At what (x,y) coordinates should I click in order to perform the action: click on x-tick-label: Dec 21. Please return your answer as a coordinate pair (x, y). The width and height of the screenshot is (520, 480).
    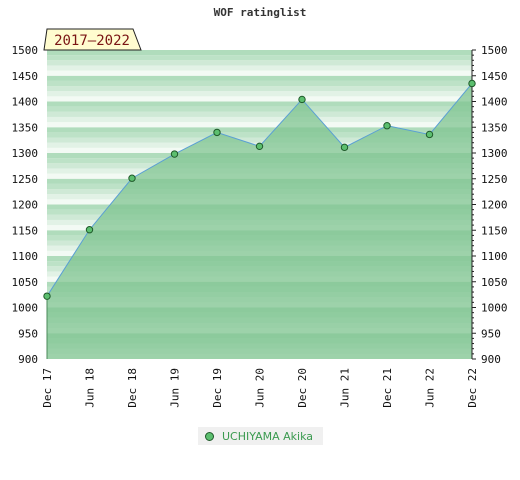
    Looking at the image, I should click on (387, 388).